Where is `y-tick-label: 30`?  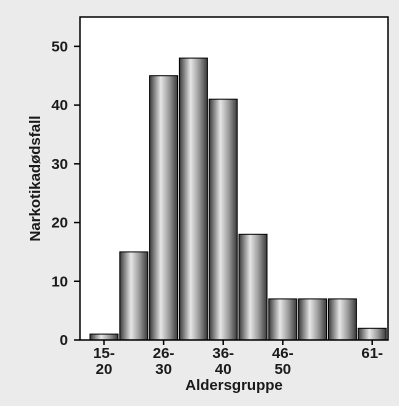
y-tick-label: 30 is located at coordinates (59, 164).